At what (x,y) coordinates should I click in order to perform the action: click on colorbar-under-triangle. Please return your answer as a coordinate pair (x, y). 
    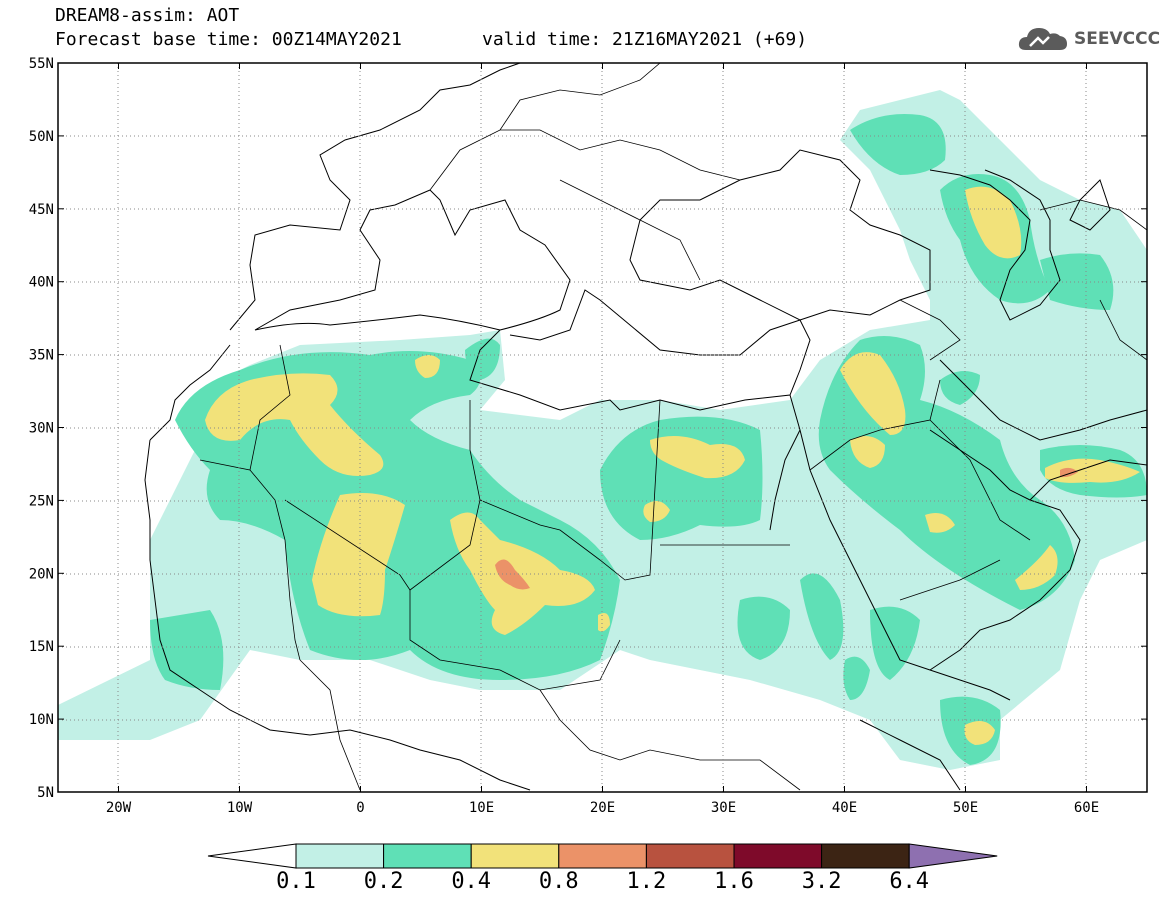
    Looking at the image, I should click on (252, 856).